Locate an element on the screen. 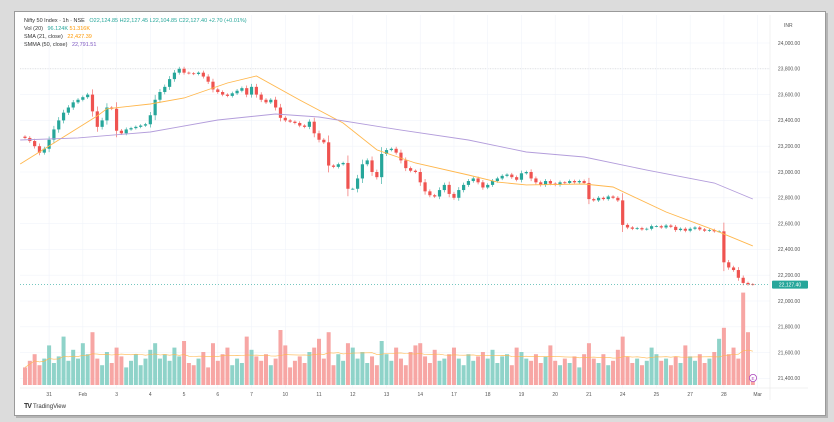  price-tick-label: 23,600.00 is located at coordinates (789, 95).